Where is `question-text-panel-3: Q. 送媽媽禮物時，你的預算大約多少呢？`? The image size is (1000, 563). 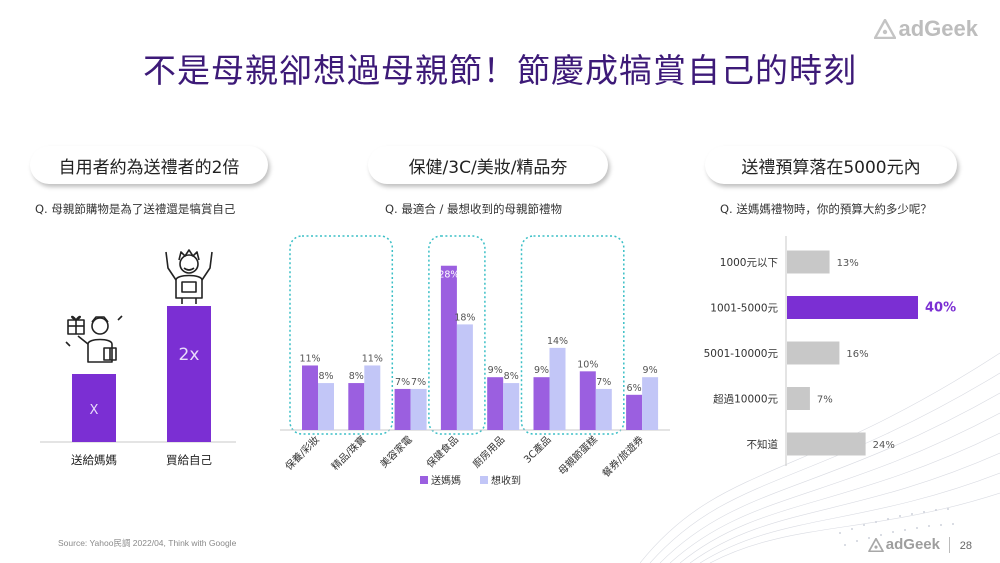 question-text-panel-3: Q. 送媽媽禮物時，你的預算大約多少呢？ is located at coordinates (826, 209).